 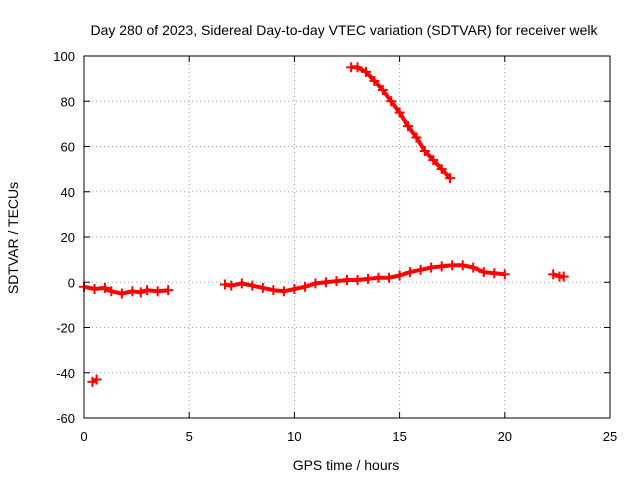 What do you see at coordinates (68, 192) in the screenshot?
I see `y-tick-label: 40` at bounding box center [68, 192].